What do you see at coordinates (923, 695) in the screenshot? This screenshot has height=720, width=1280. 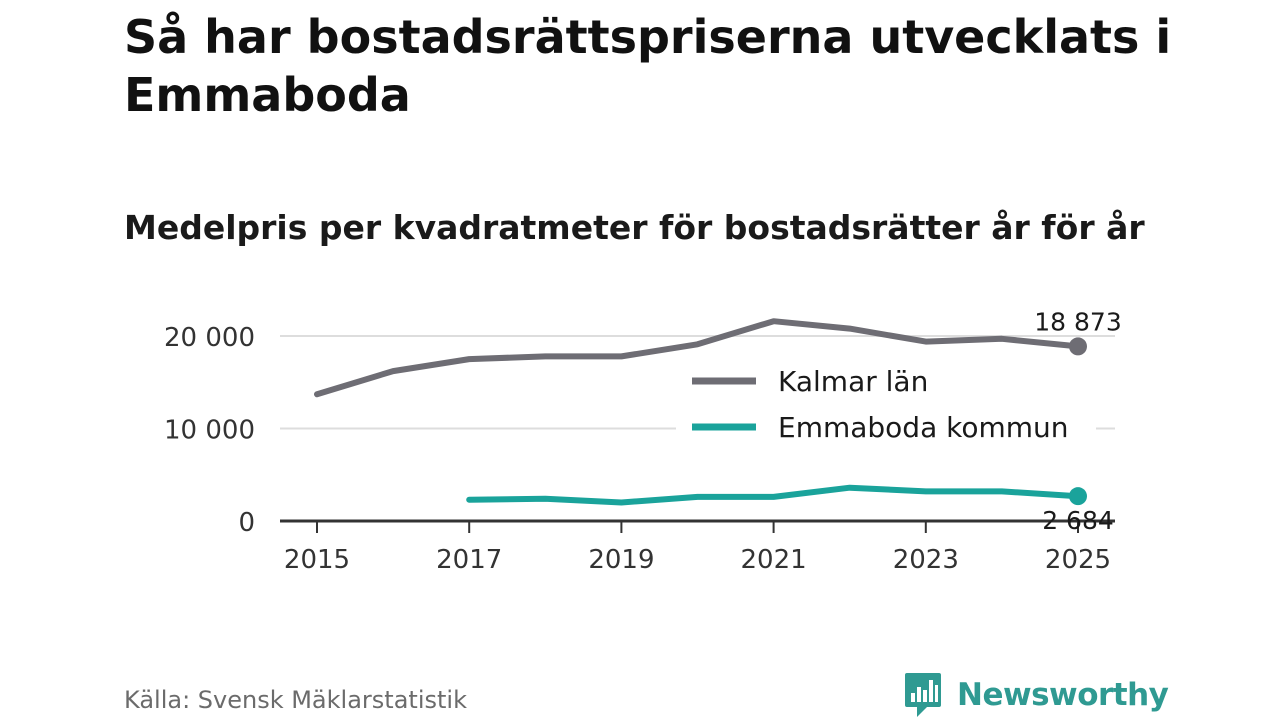 I see `newsworthy-logo-icon` at bounding box center [923, 695].